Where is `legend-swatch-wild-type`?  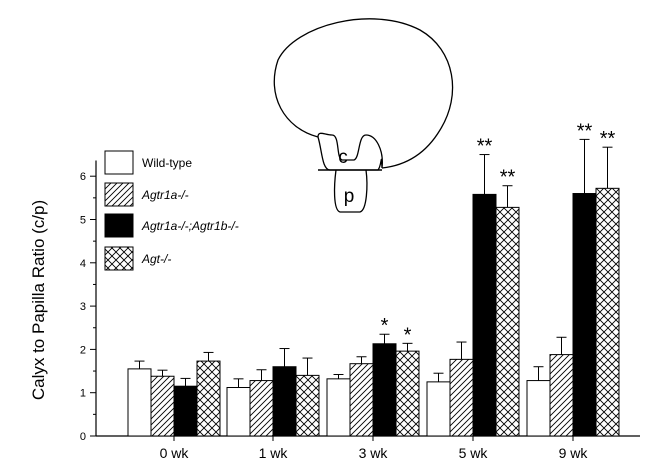 legend-swatch-wild-type is located at coordinates (119, 162).